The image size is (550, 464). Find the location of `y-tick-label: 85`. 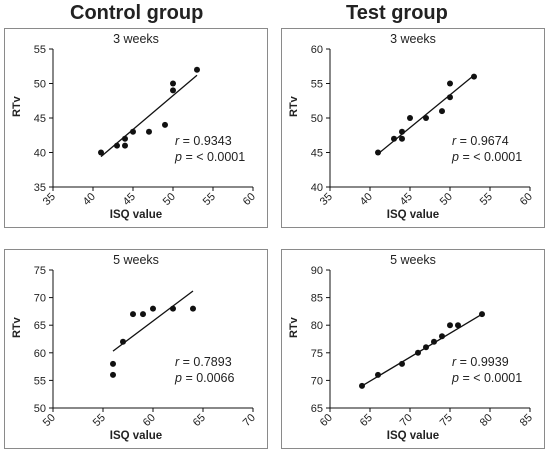

y-tick-label: 85 is located at coordinates (317, 299).